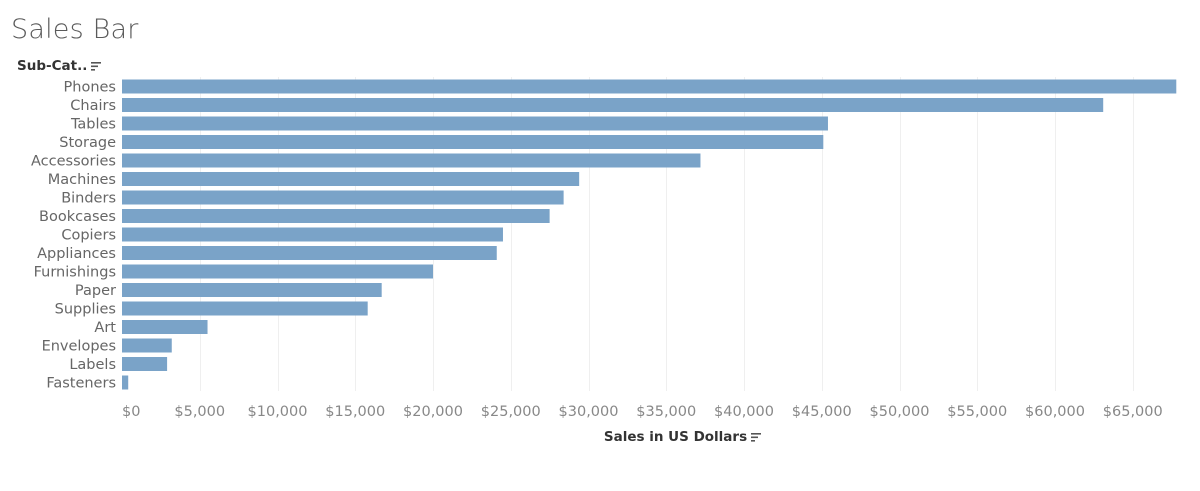 The width and height of the screenshot is (1200, 491). I want to click on x-tick-label: $15,000, so click(355, 412).